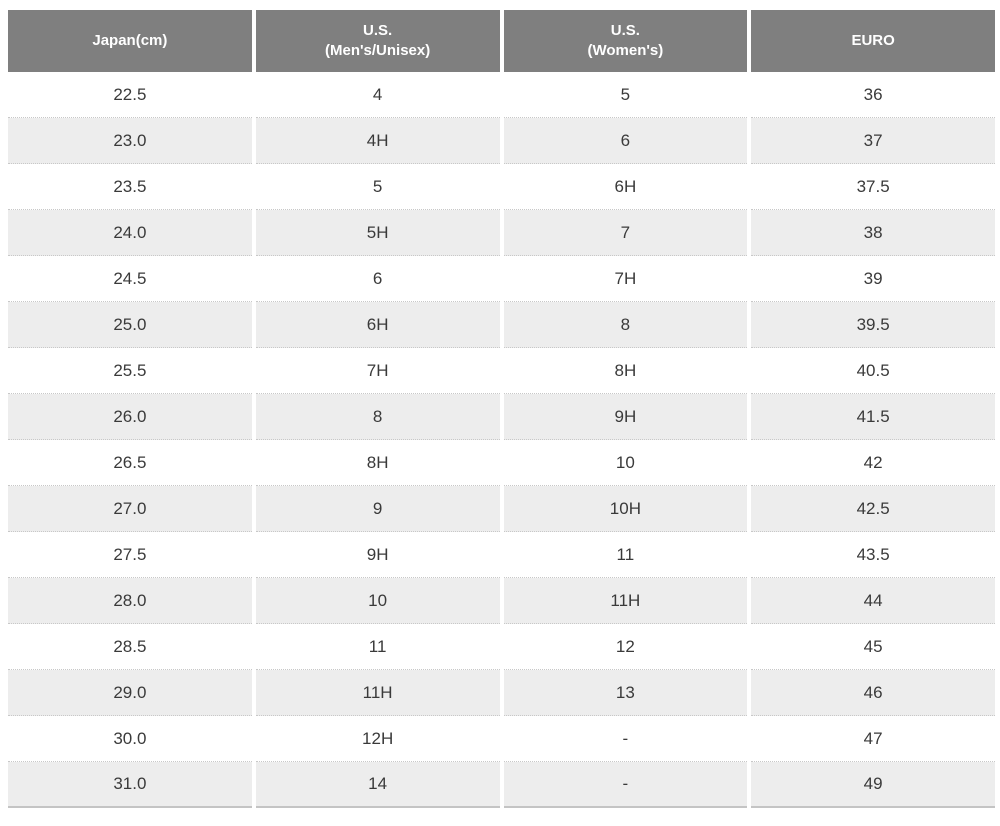 The height and width of the screenshot is (826, 1000). Describe the element at coordinates (130, 371) in the screenshot. I see `table-cell-japan-cm: 25.5` at that location.